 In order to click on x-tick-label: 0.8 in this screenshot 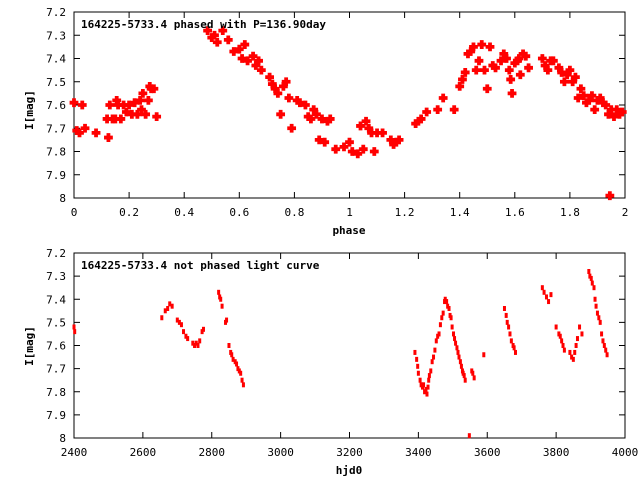, I will do `click(294, 212)`.